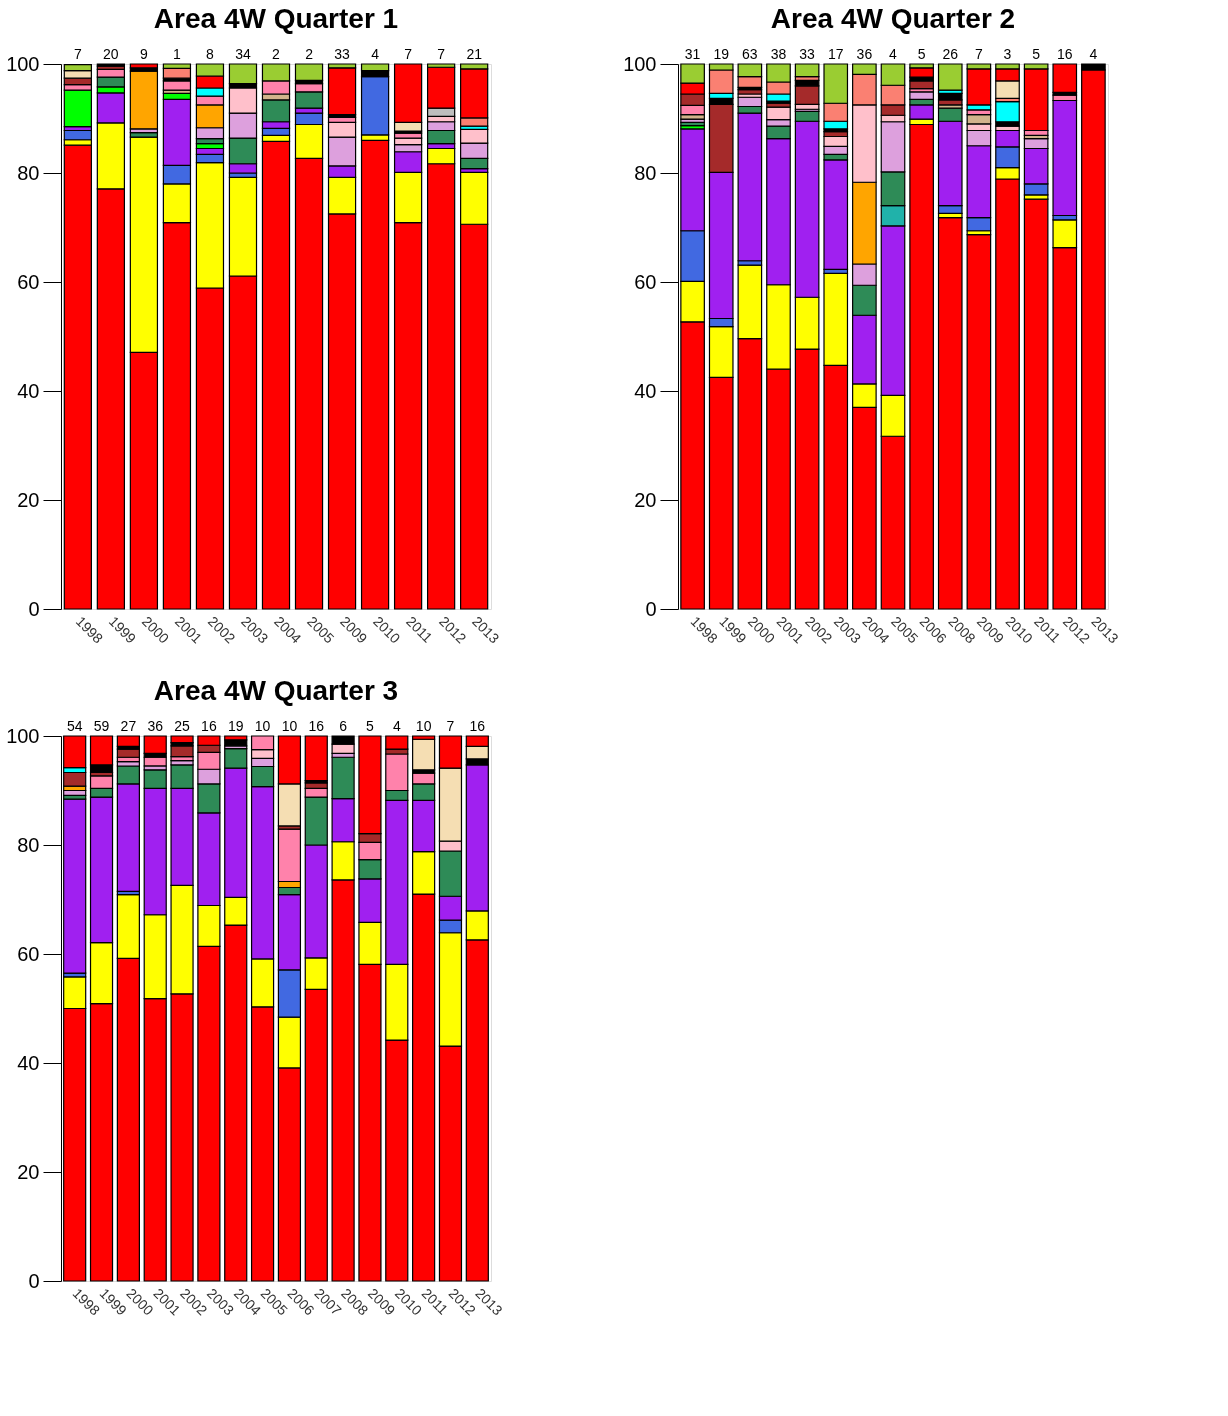 This screenshot has height=1416, width=1228. Describe the element at coordinates (210, 54) in the screenshot. I see `annotation: 8` at that location.